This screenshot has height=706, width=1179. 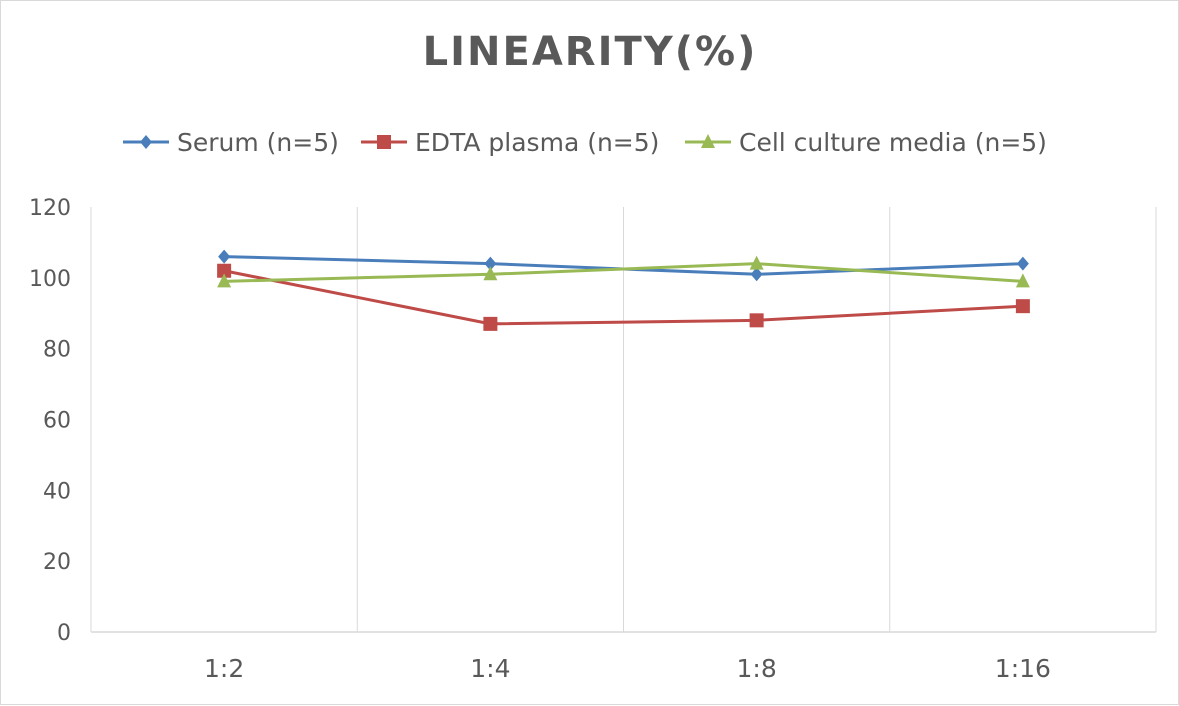 I want to click on y-tick-label: 100, so click(x=50, y=279).